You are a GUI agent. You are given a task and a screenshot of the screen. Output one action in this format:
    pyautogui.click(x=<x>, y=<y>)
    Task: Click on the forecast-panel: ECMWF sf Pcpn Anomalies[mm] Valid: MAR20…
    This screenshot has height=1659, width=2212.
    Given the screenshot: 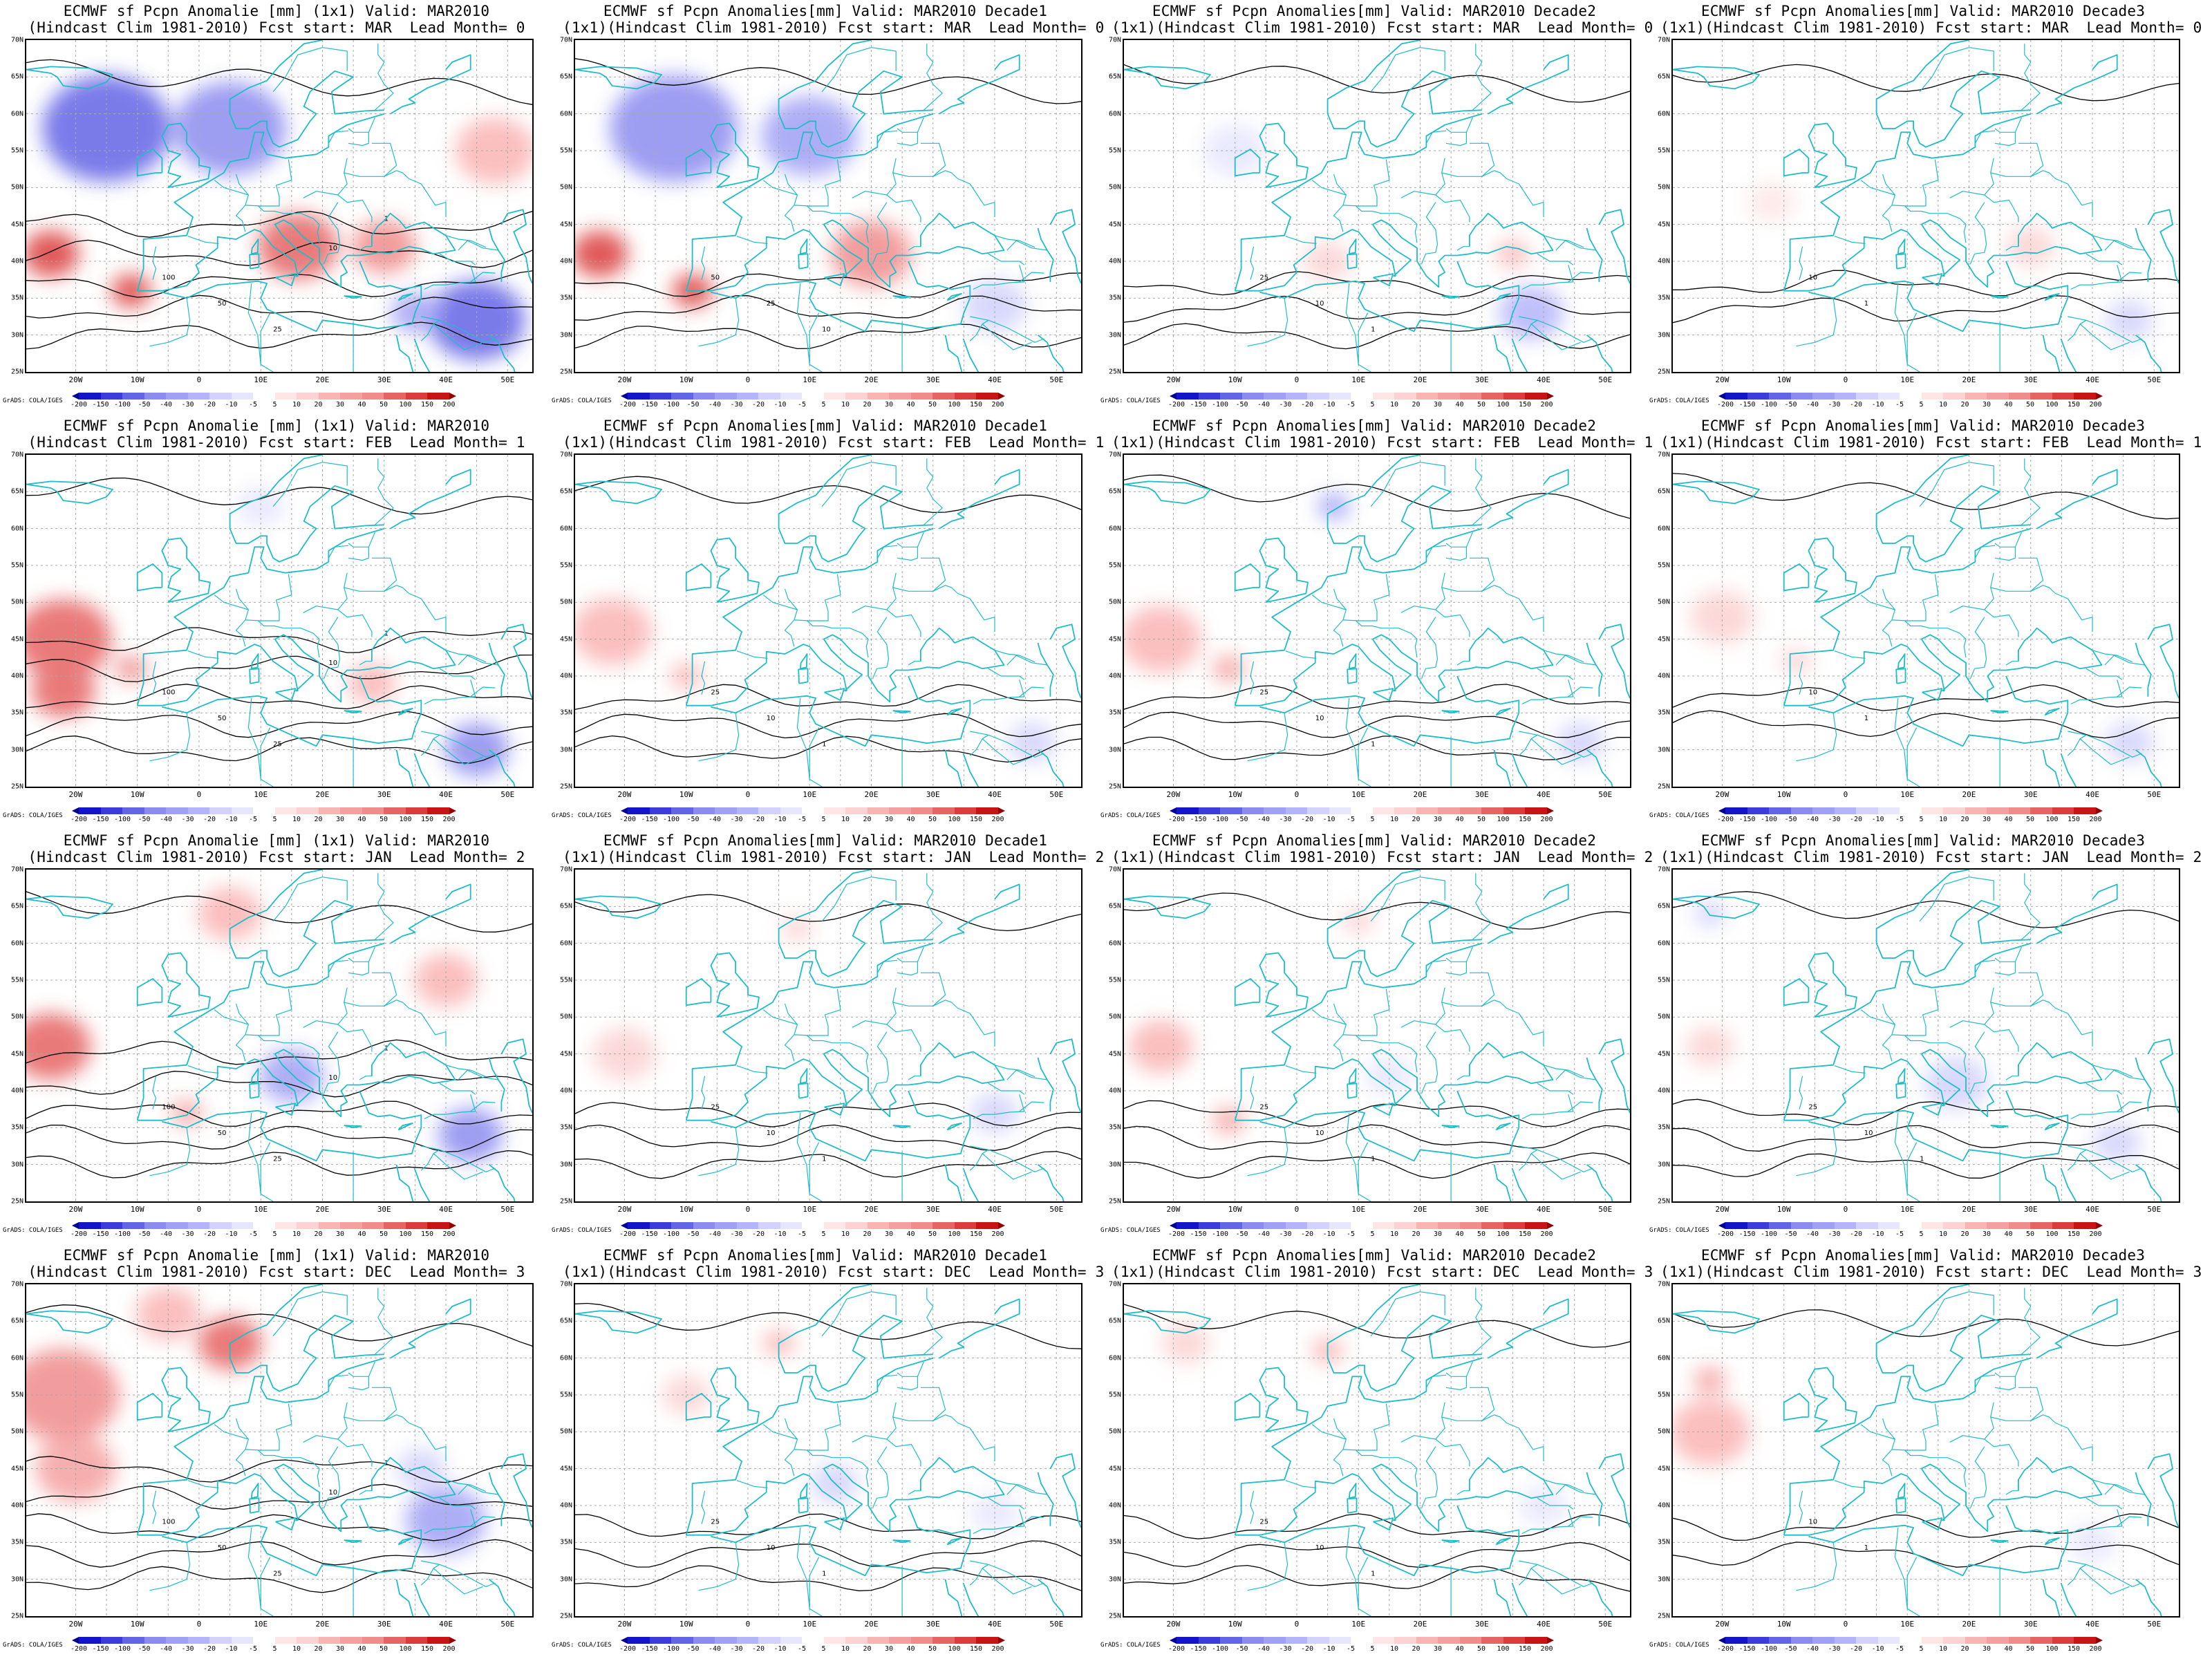 What is the action you would take?
    pyautogui.click(x=1375, y=622)
    